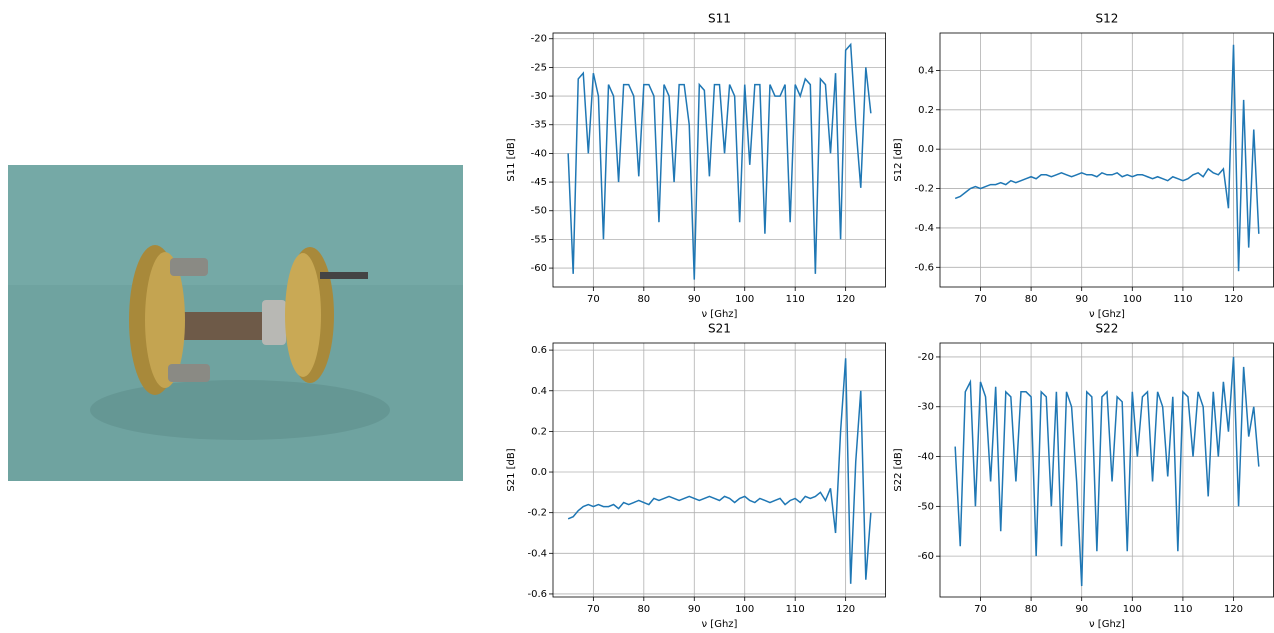  I want to click on waveguide-body, so click(225, 326).